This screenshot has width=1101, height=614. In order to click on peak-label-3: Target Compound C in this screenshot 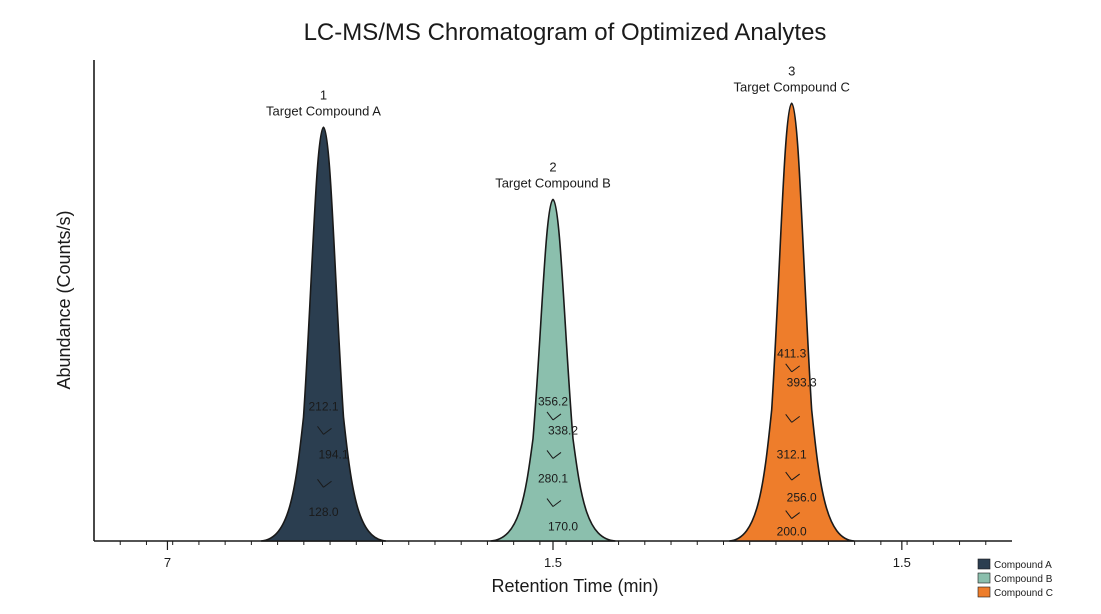, I will do `click(792, 86)`.